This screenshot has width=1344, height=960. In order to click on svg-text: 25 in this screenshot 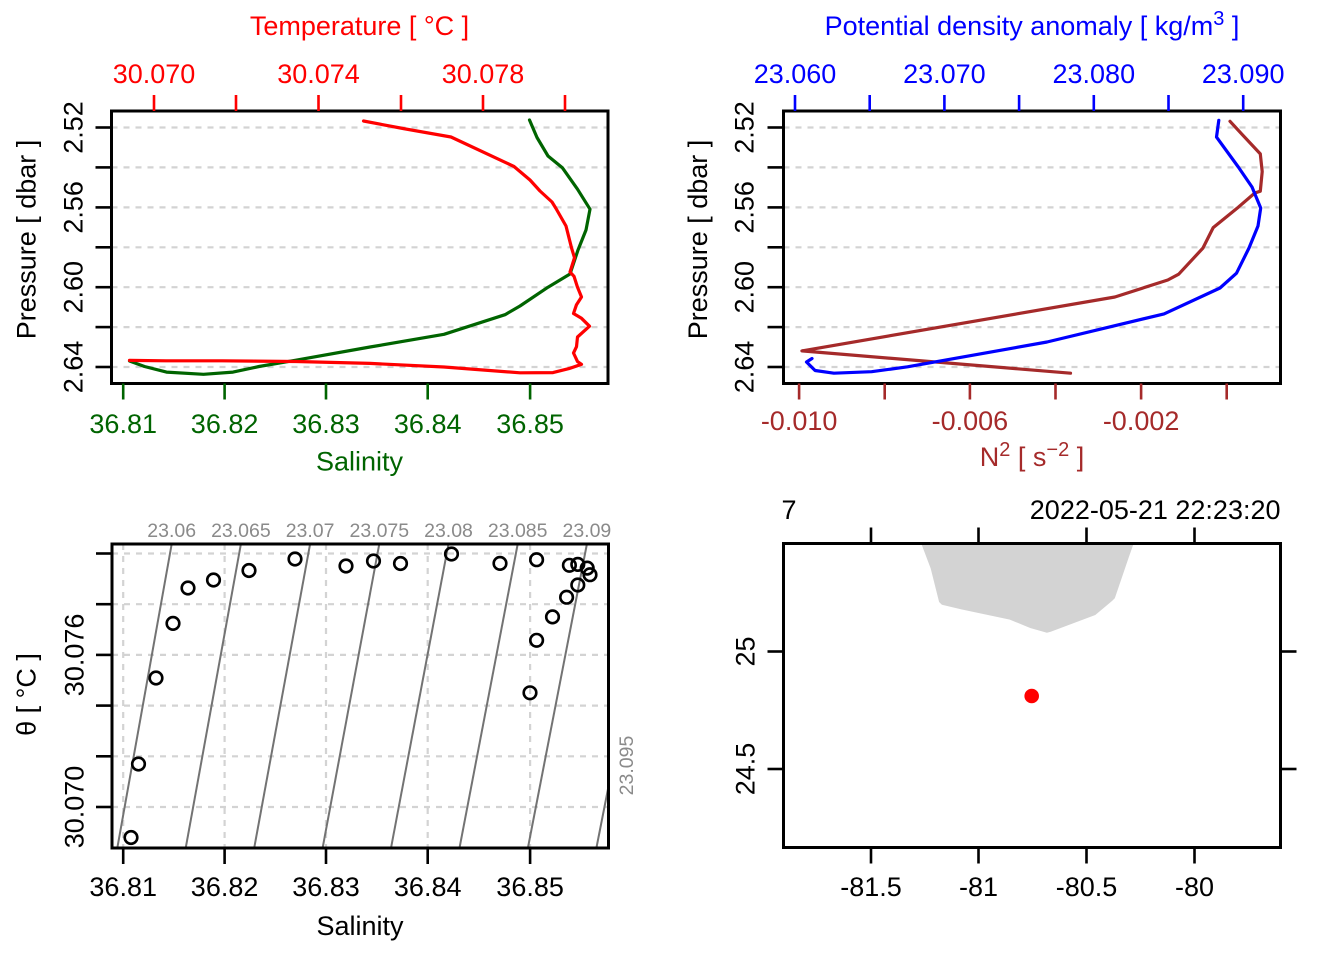, I will do `click(746, 651)`.